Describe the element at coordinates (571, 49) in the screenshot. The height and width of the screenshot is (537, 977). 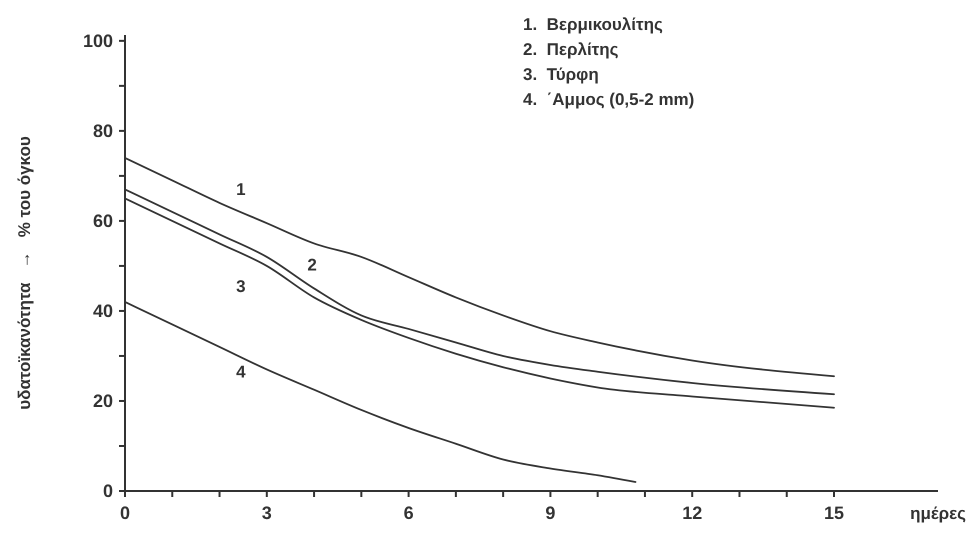
I see `annotation: 2. Περλίτης` at that location.